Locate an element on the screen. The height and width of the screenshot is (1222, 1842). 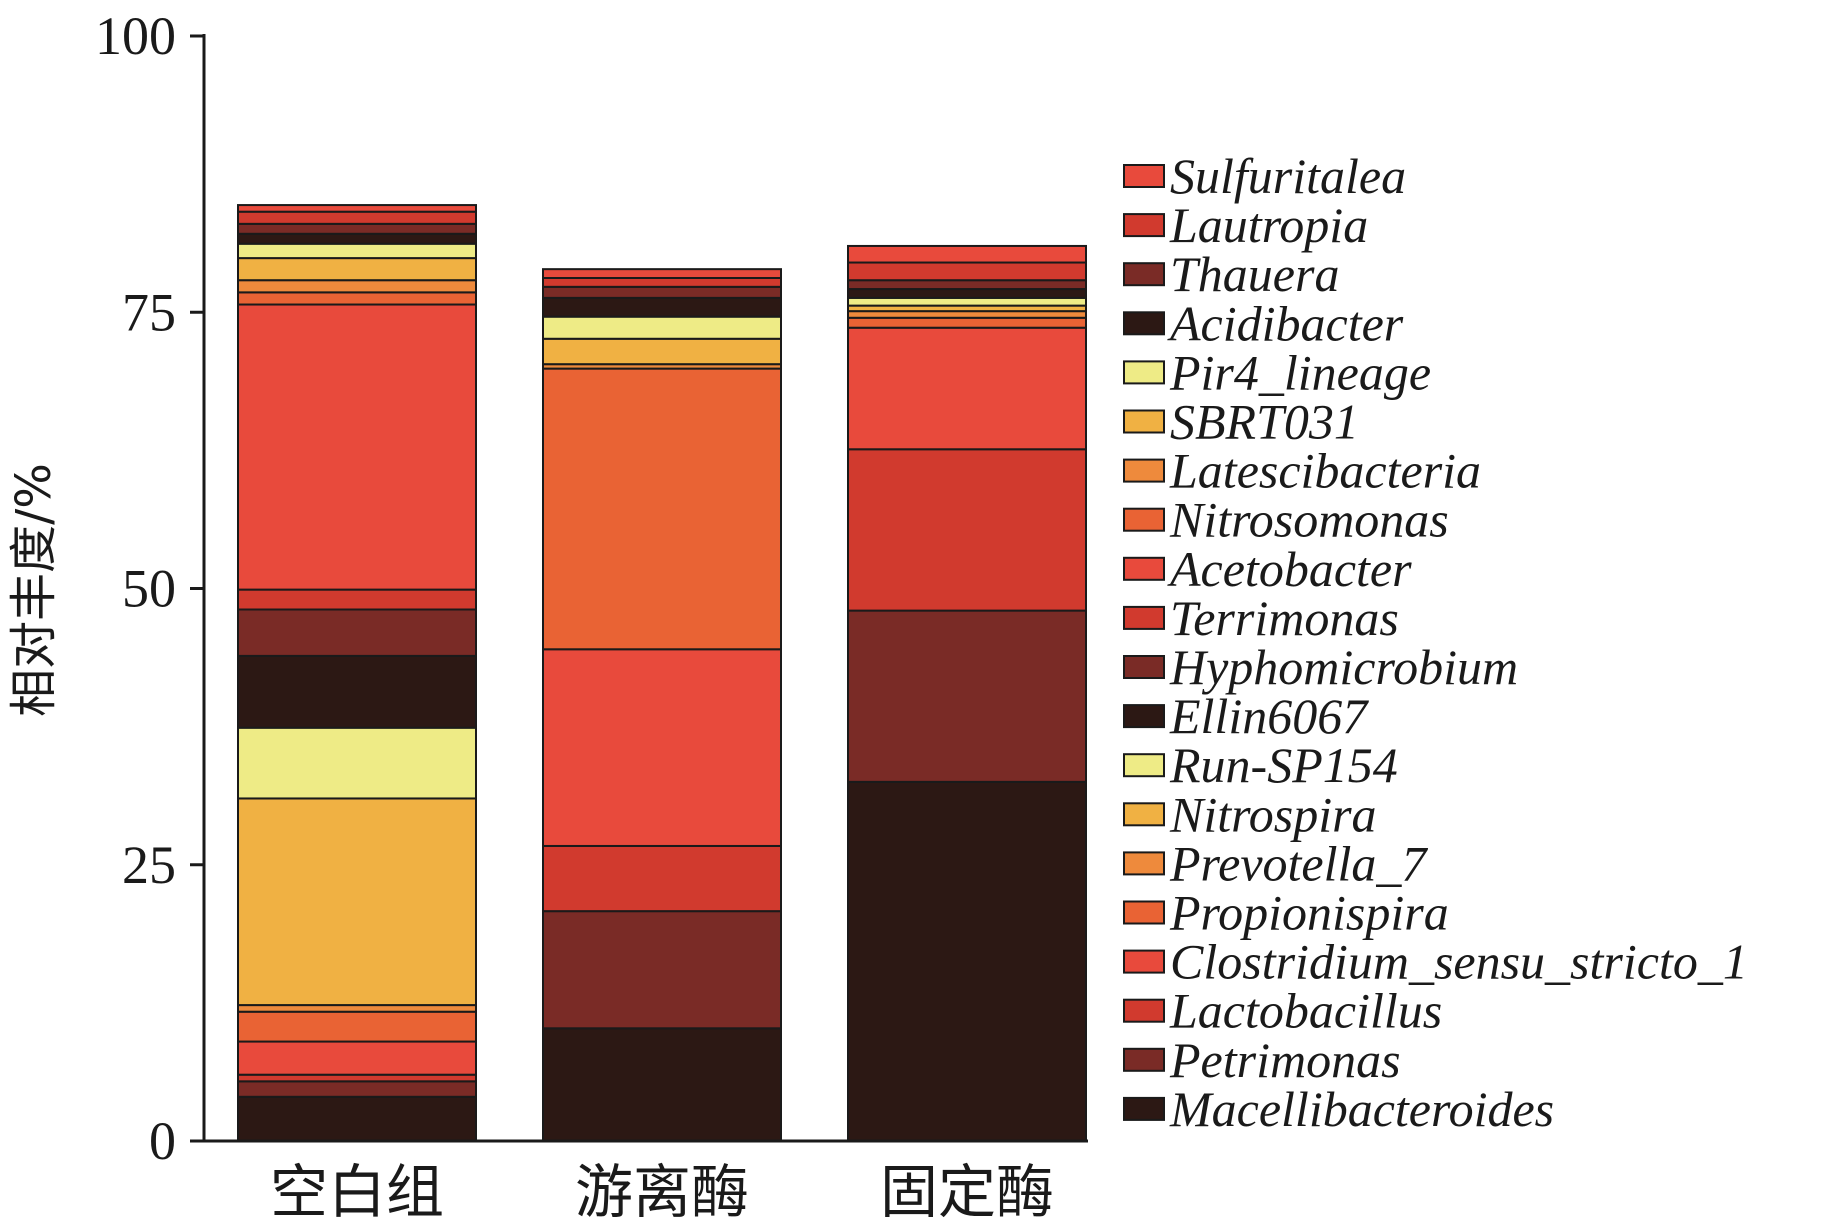
y-tick-label: 50 is located at coordinates (149, 589).